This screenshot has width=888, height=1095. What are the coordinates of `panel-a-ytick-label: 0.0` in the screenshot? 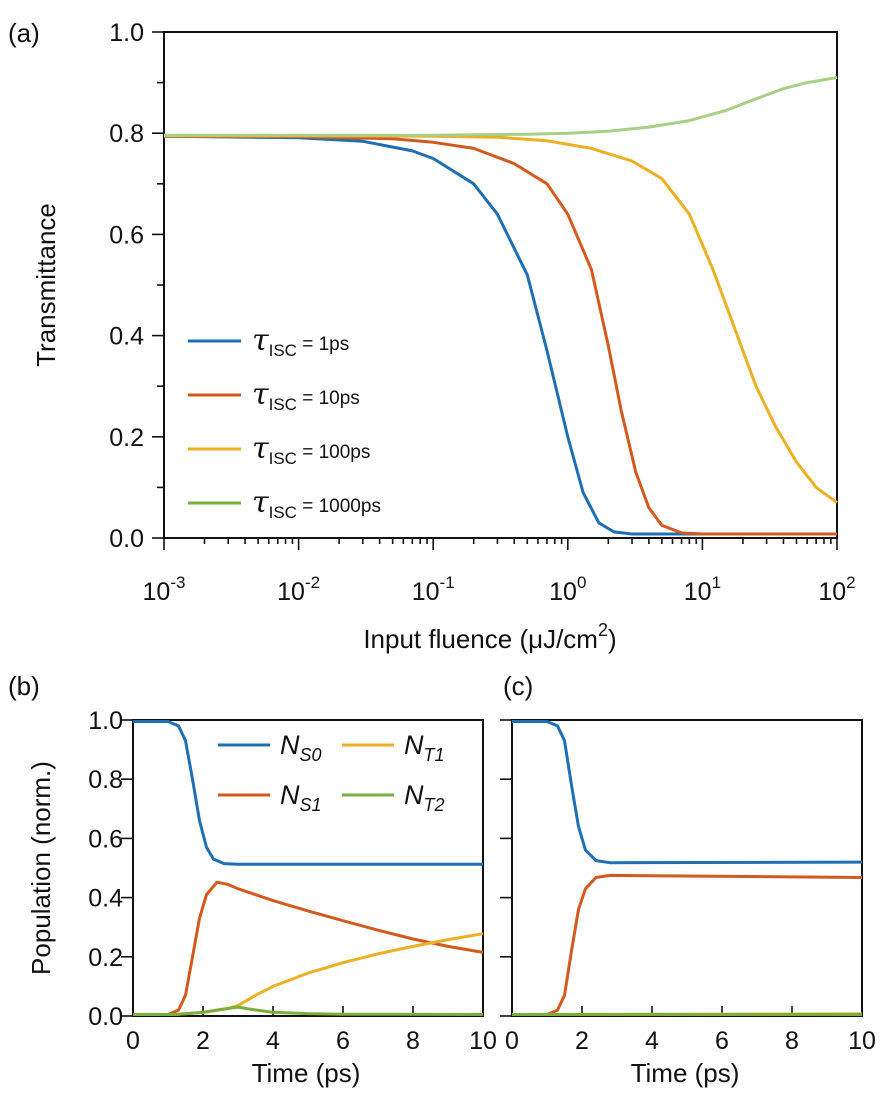 It's located at (126, 539).